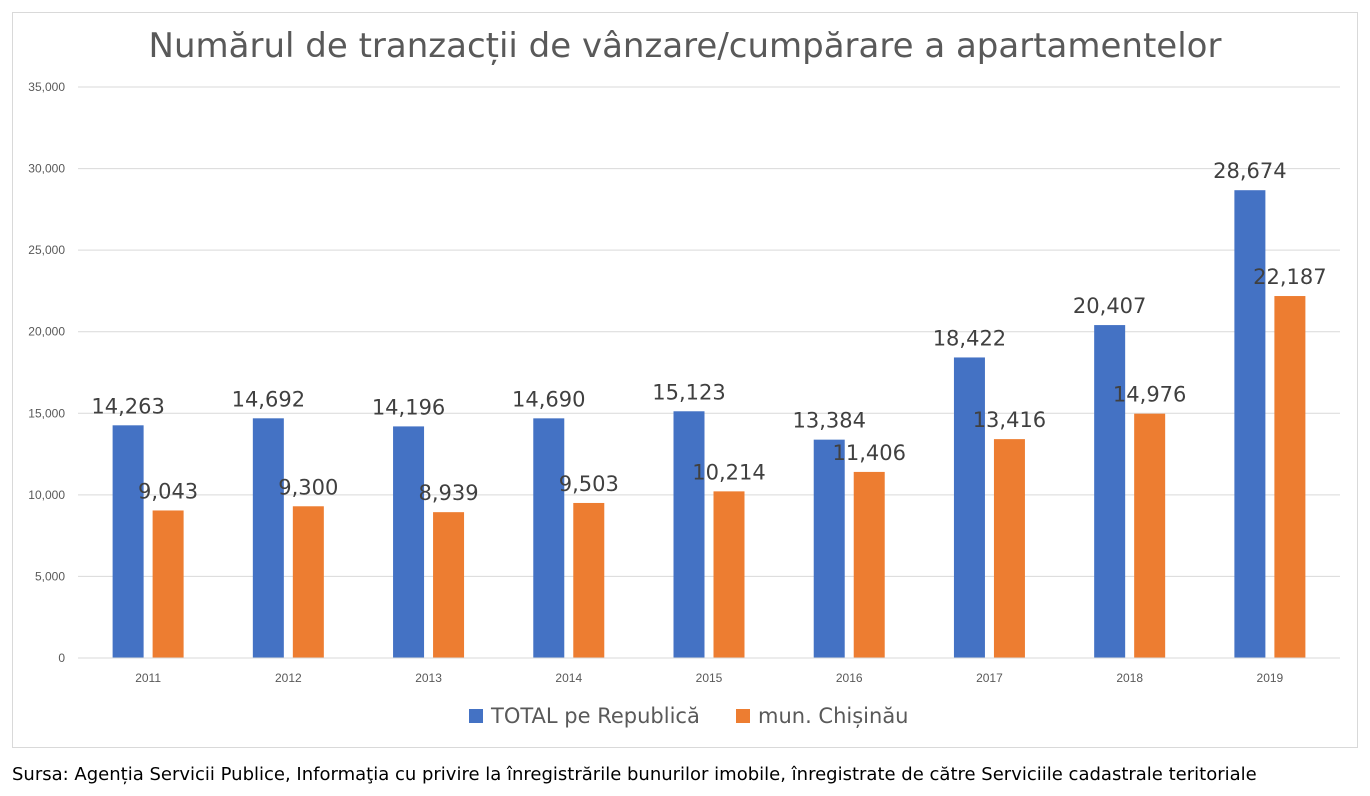 This screenshot has height=796, width=1370. What do you see at coordinates (408, 407) in the screenshot?
I see `data-label: 14,196` at bounding box center [408, 407].